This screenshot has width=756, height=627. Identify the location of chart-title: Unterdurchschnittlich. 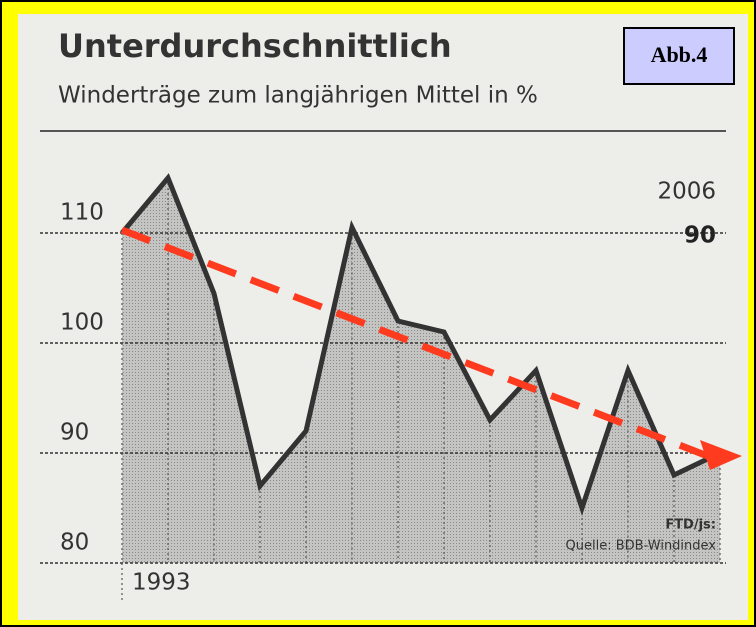
(255, 46).